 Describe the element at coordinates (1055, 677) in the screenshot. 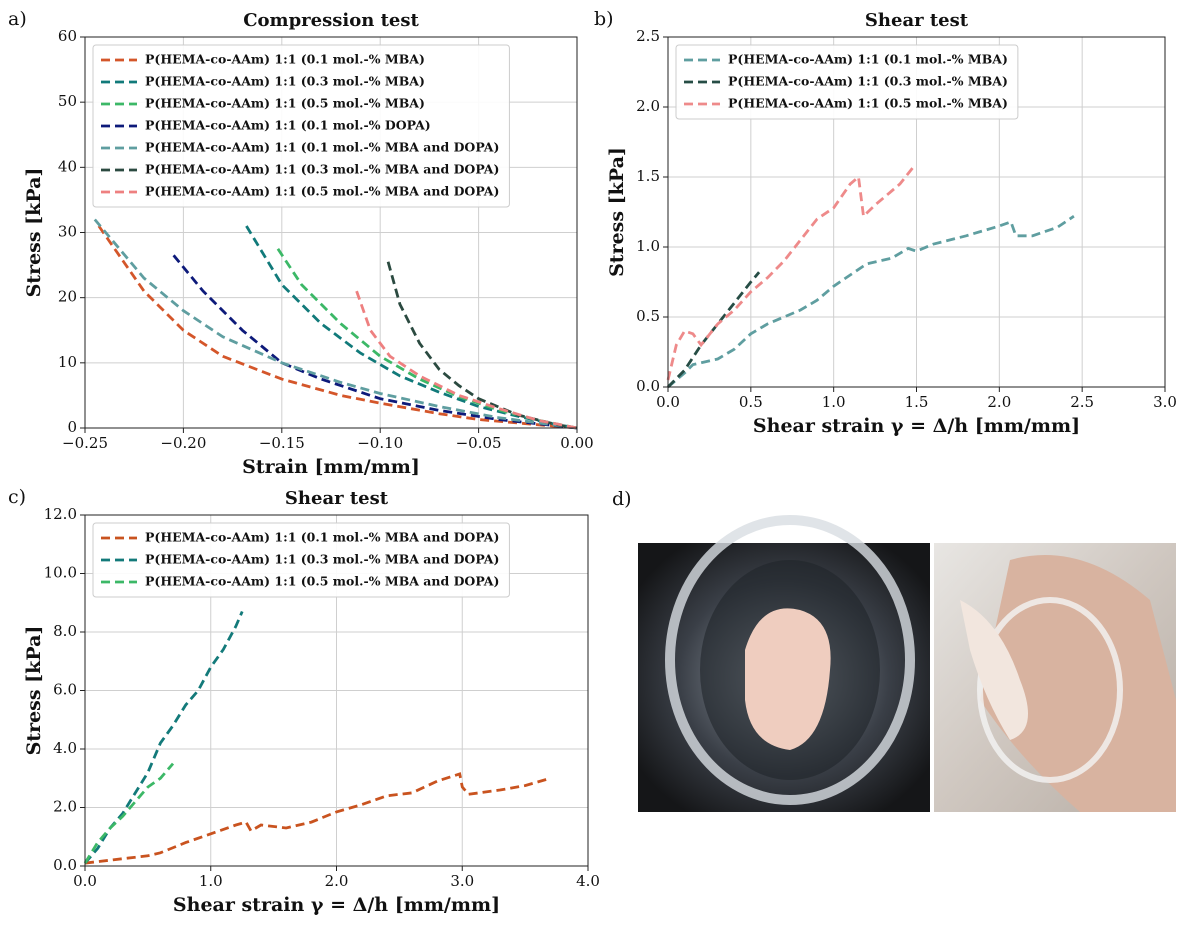

I see `photo-right` at that location.